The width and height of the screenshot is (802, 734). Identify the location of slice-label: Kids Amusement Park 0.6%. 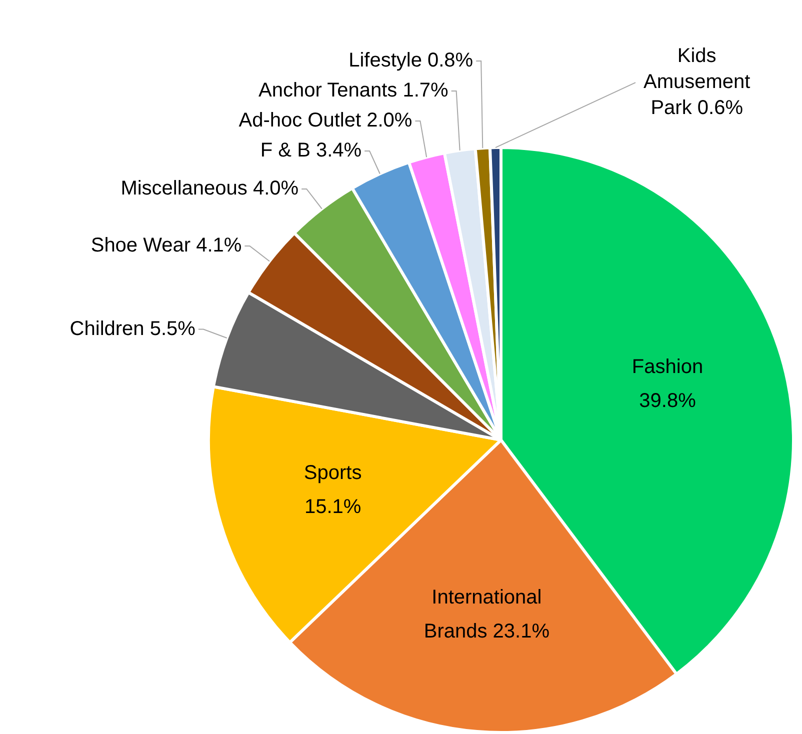
(697, 82).